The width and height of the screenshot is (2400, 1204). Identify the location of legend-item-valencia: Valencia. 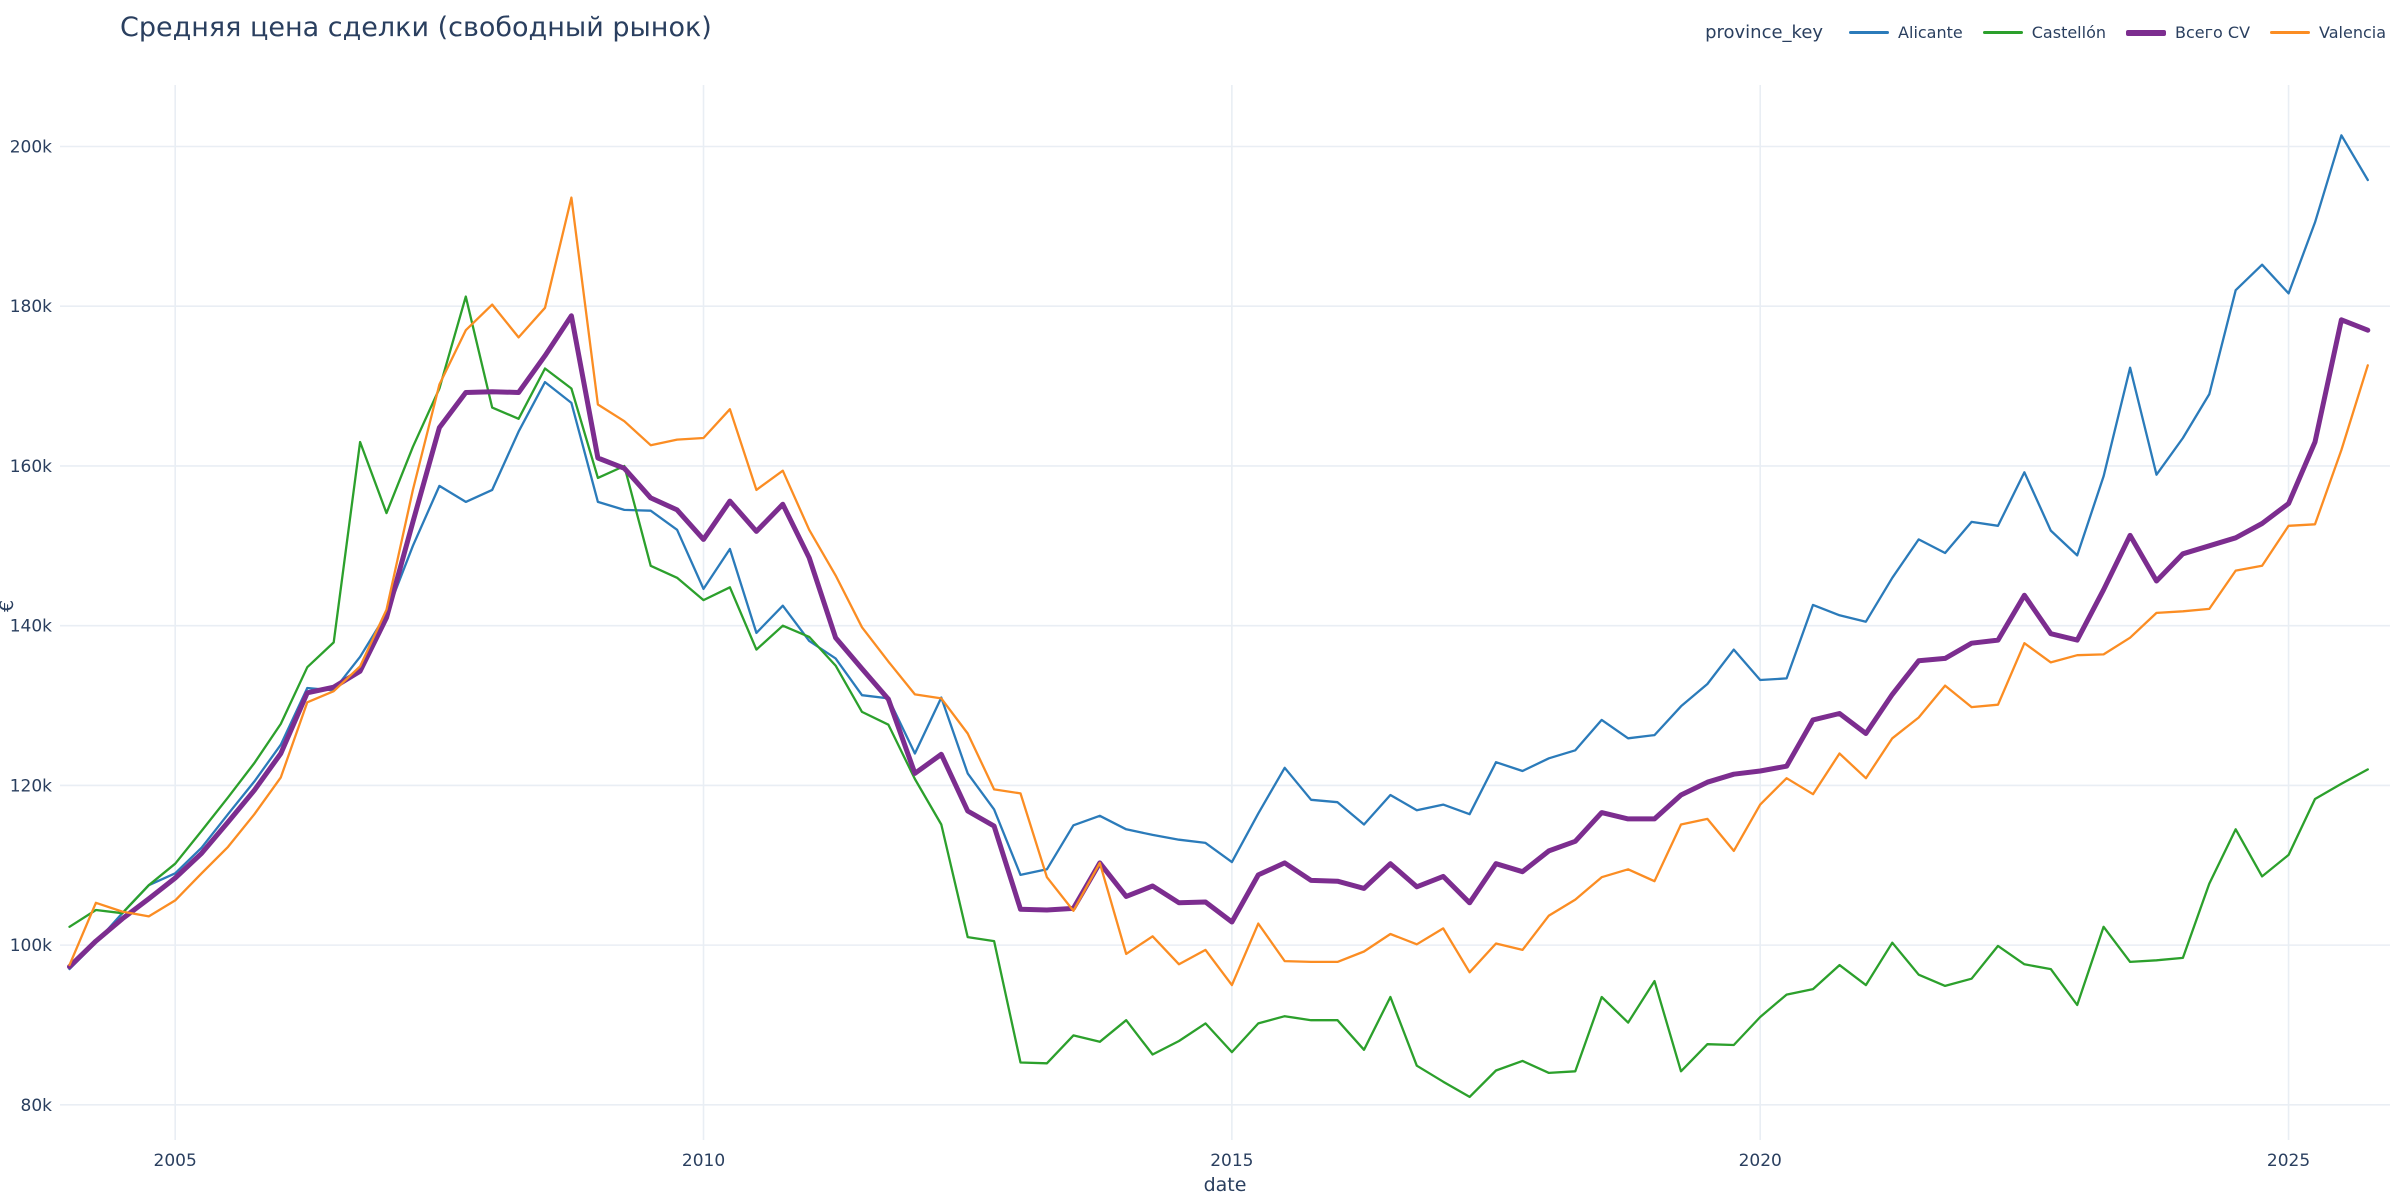
(2328, 32).